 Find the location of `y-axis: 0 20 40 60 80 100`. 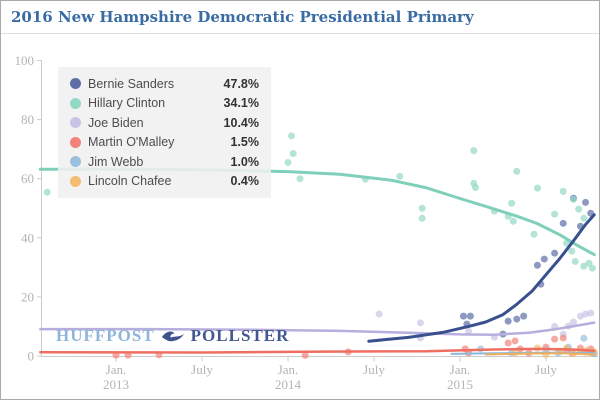

y-axis: 0 20 40 60 80 100 is located at coordinates (28, 208).